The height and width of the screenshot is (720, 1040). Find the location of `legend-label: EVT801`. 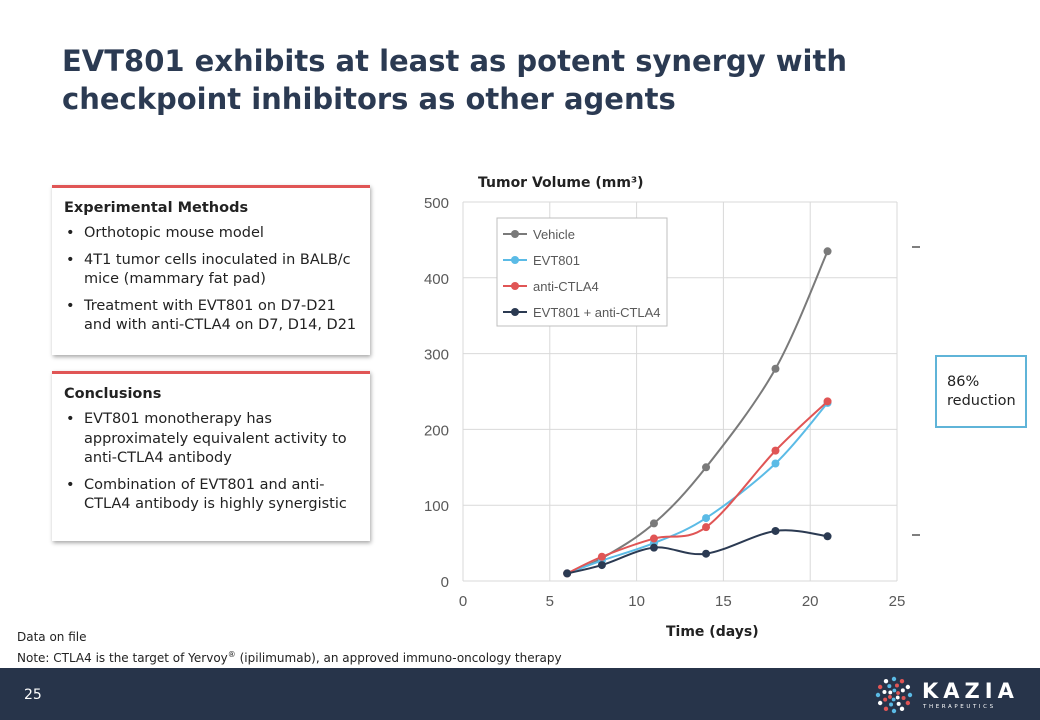

legend-label: EVT801 is located at coordinates (556, 260).